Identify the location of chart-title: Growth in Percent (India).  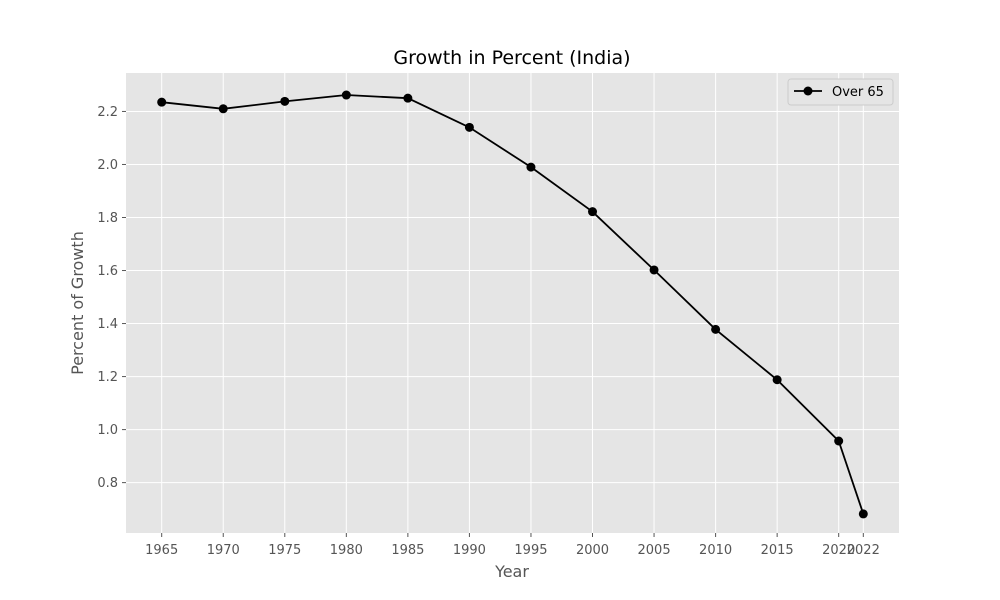
(511, 58).